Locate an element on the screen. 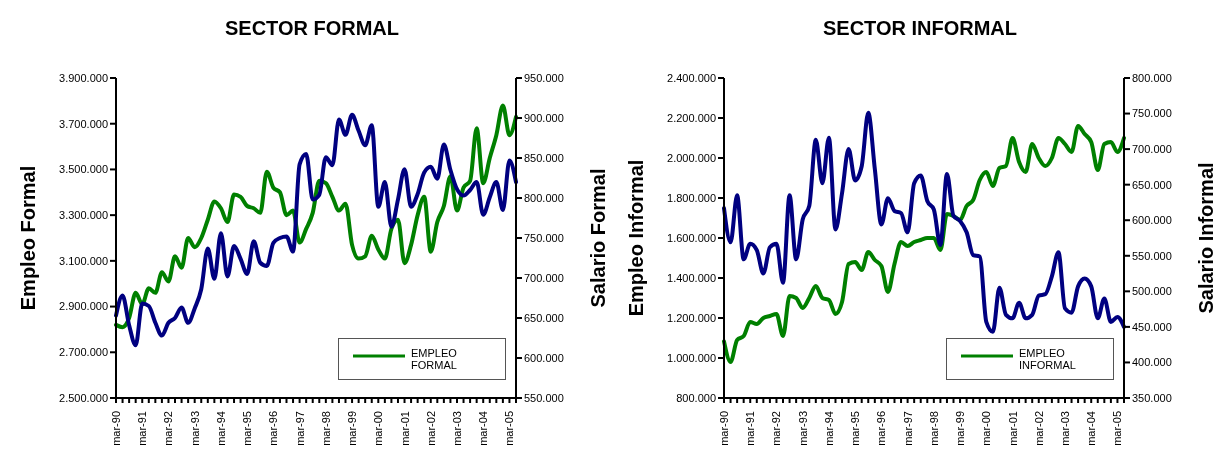 The image size is (1232, 468). y-tick-label: 2.900.000 is located at coordinates (83, 306).